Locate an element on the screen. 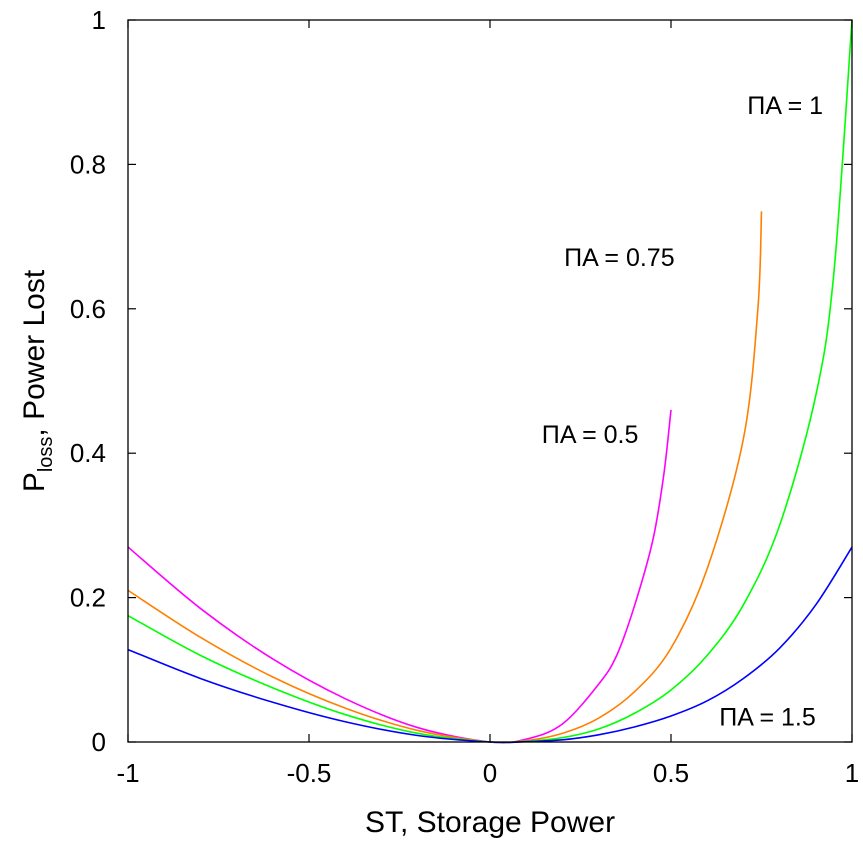 Image resolution: width=863 pixels, height=852 pixels. y-tick-label-1: 0.2 is located at coordinates (88, 598).